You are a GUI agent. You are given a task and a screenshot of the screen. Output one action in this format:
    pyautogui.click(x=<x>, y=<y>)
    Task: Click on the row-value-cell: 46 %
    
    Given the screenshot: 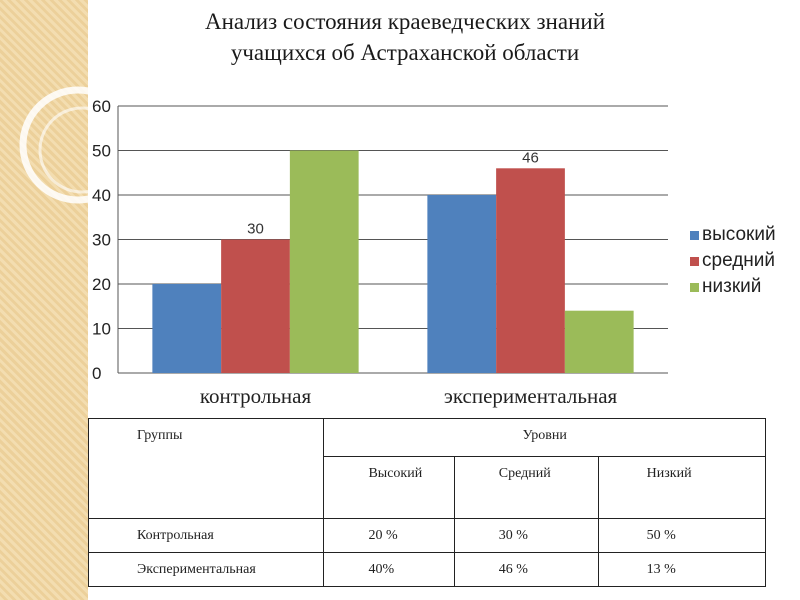 What is the action you would take?
    pyautogui.click(x=526, y=569)
    